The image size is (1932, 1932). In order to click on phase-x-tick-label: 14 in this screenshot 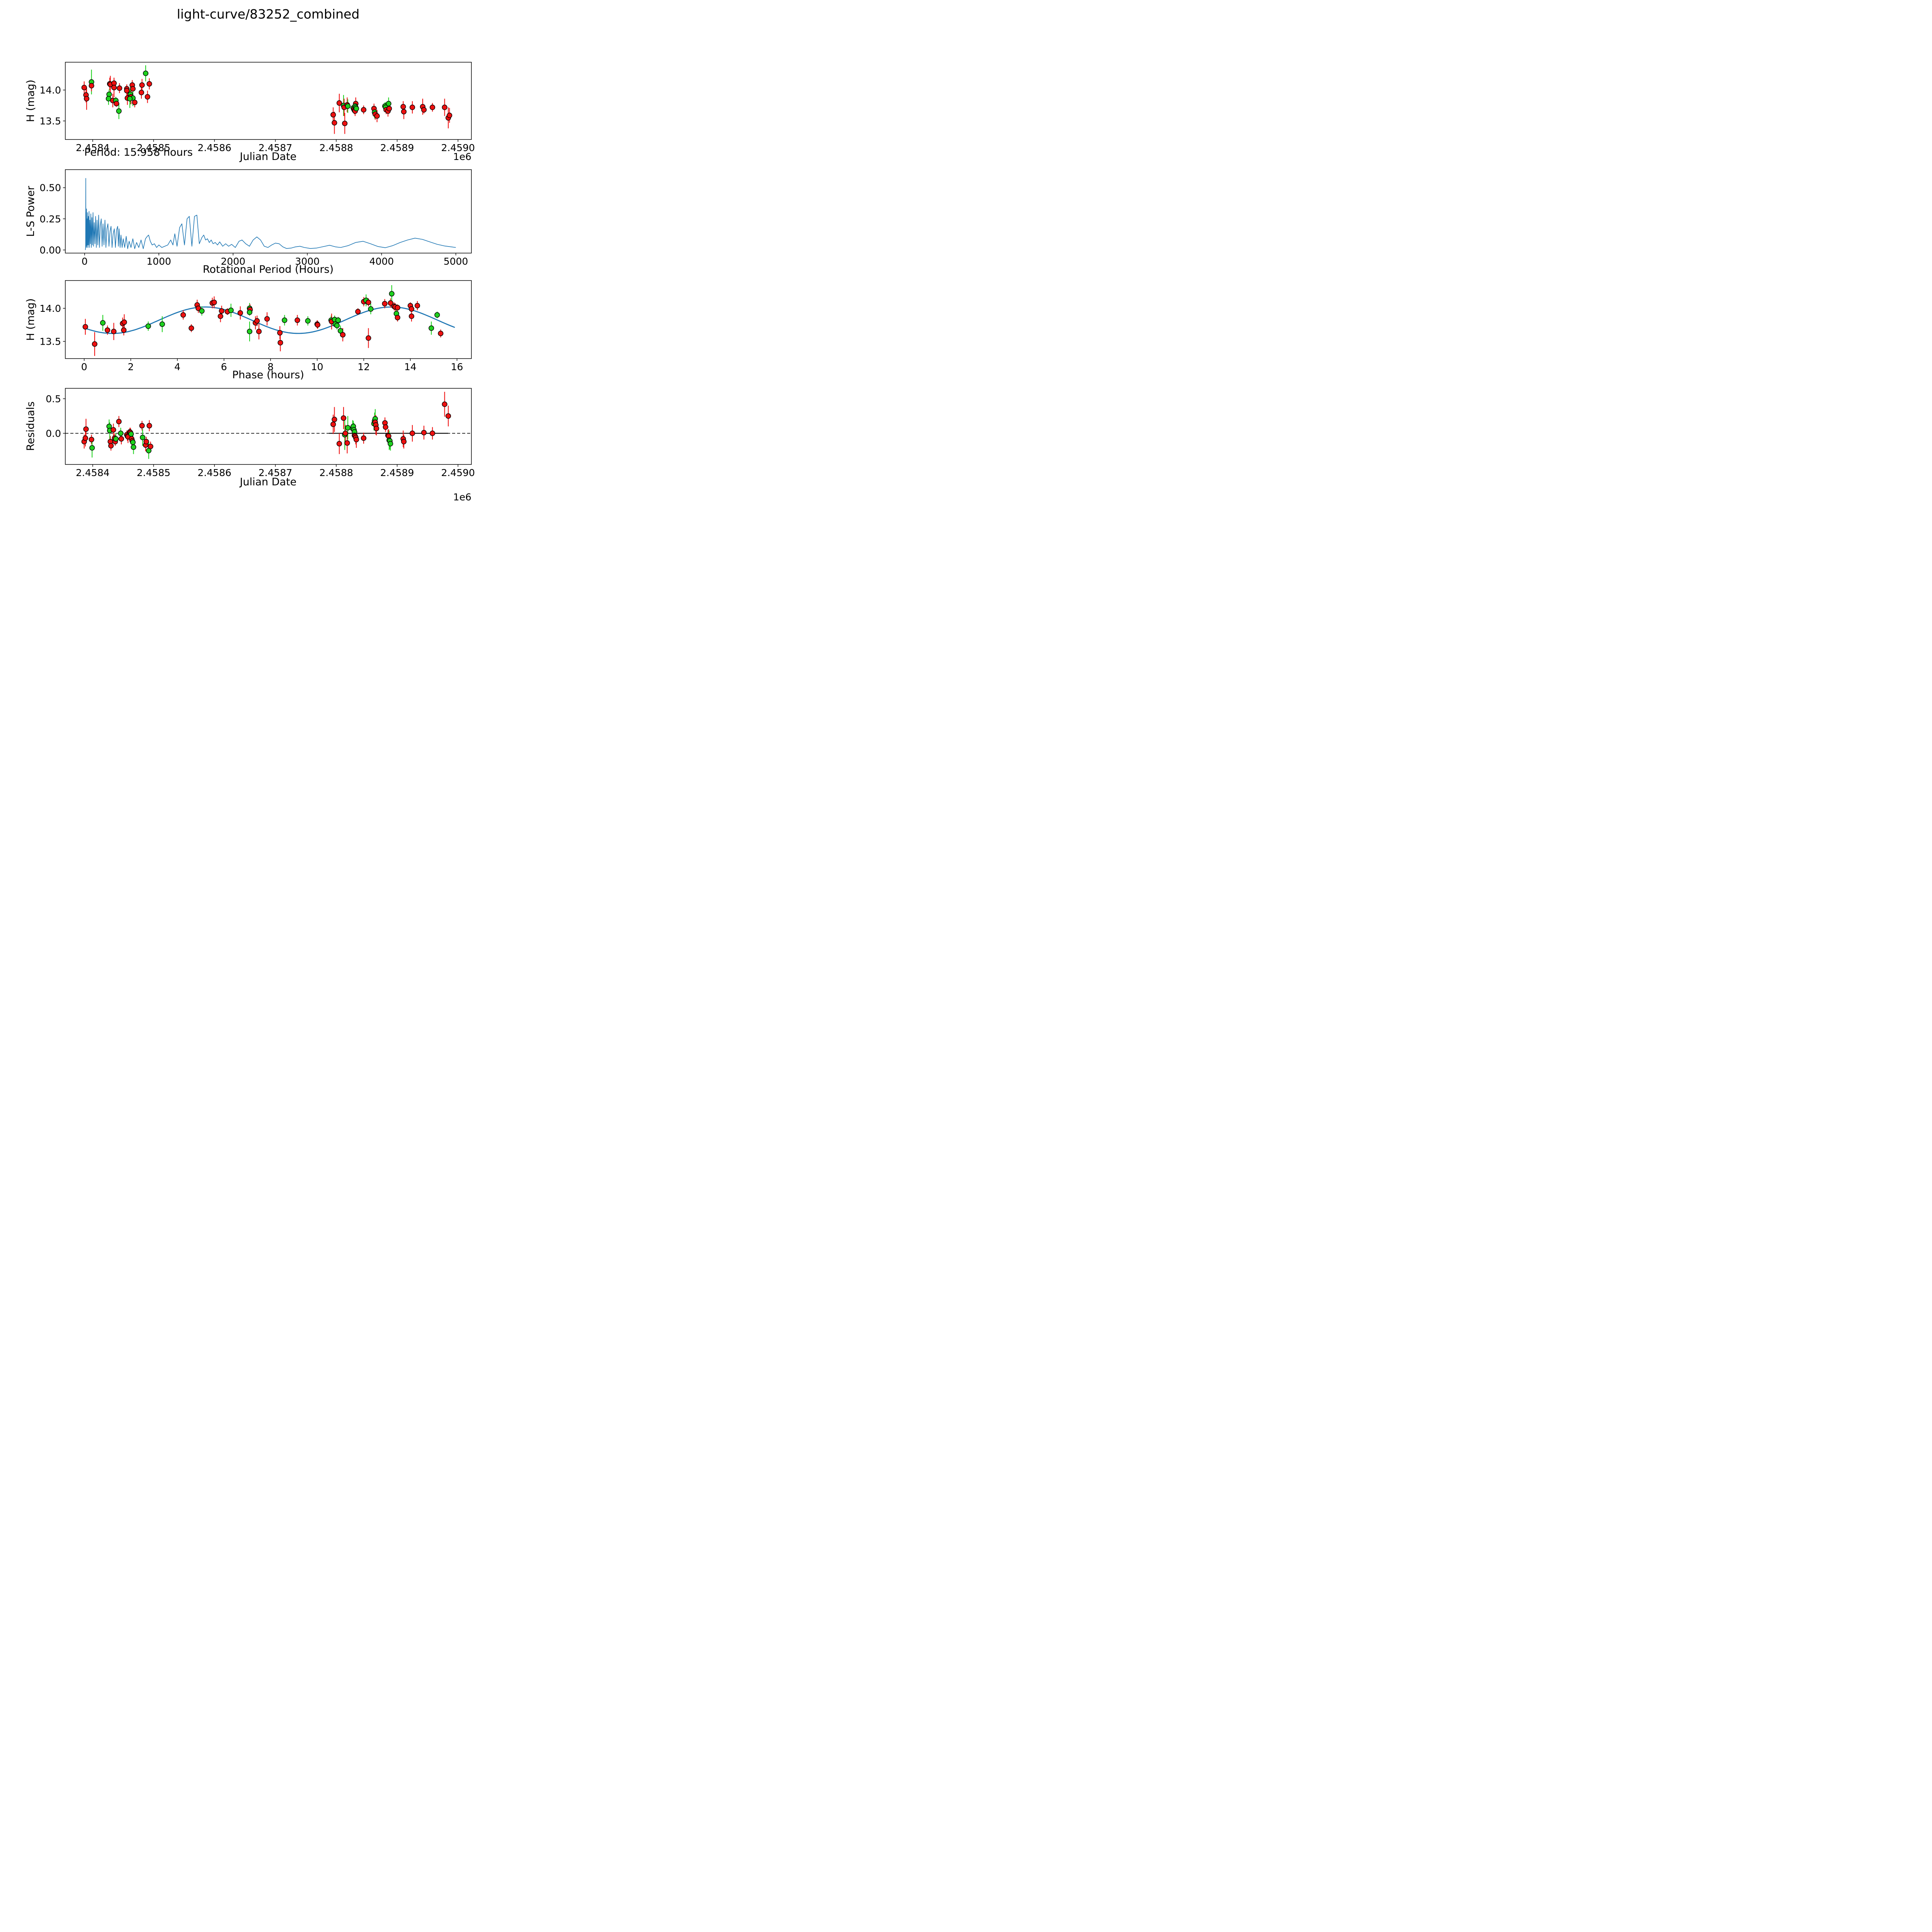, I will do `click(411, 367)`.